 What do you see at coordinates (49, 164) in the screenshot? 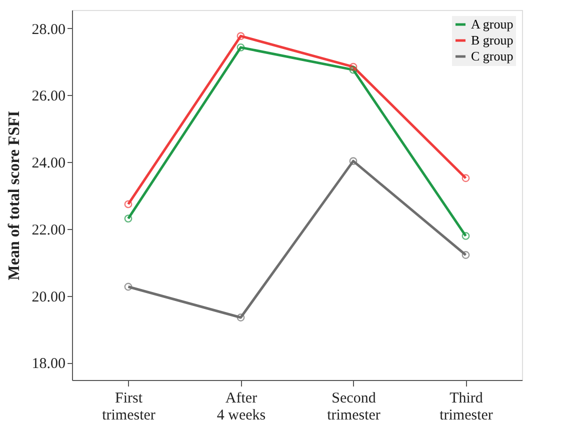
I see `y-tick-label: 24.00` at bounding box center [49, 164].